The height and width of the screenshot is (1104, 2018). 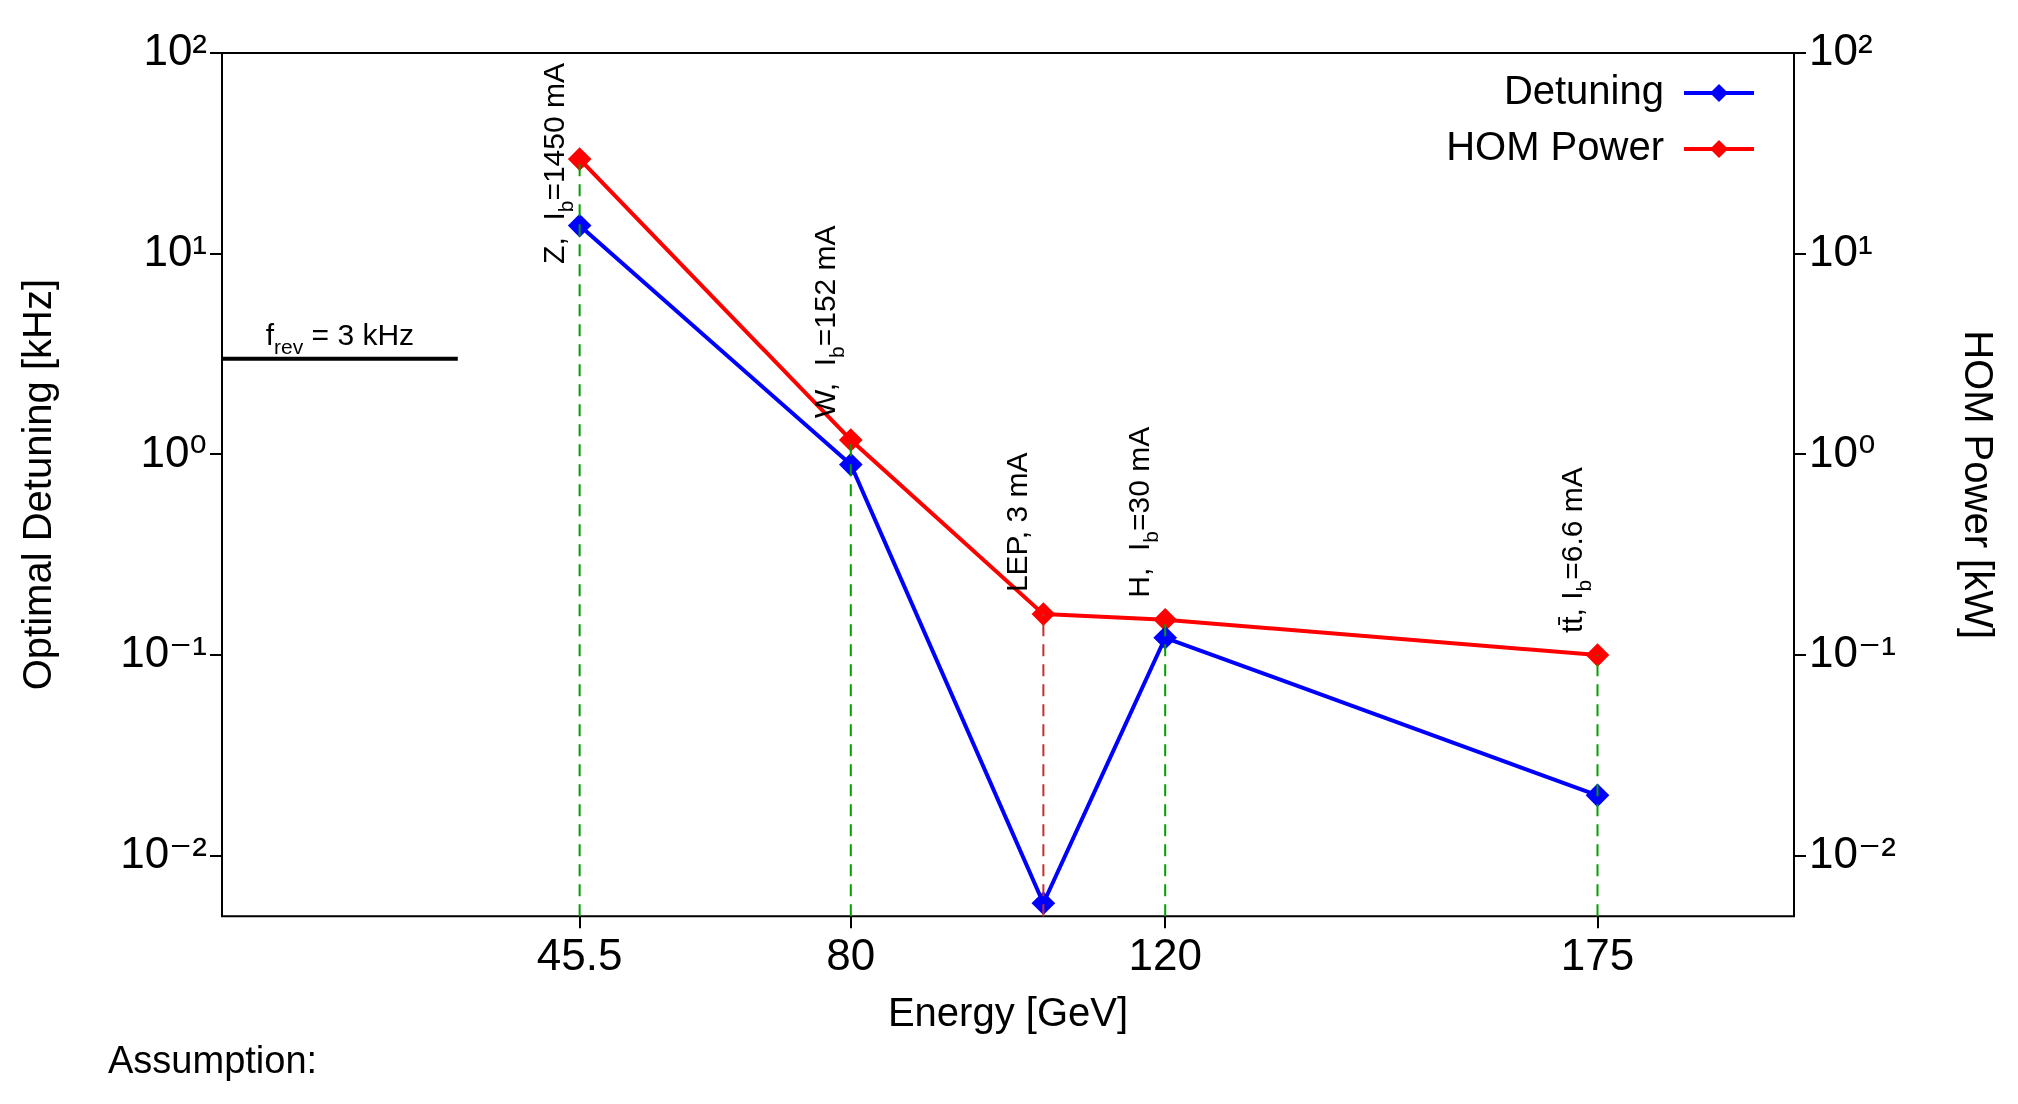 I want to click on text: 10⁰, so click(x=173, y=451).